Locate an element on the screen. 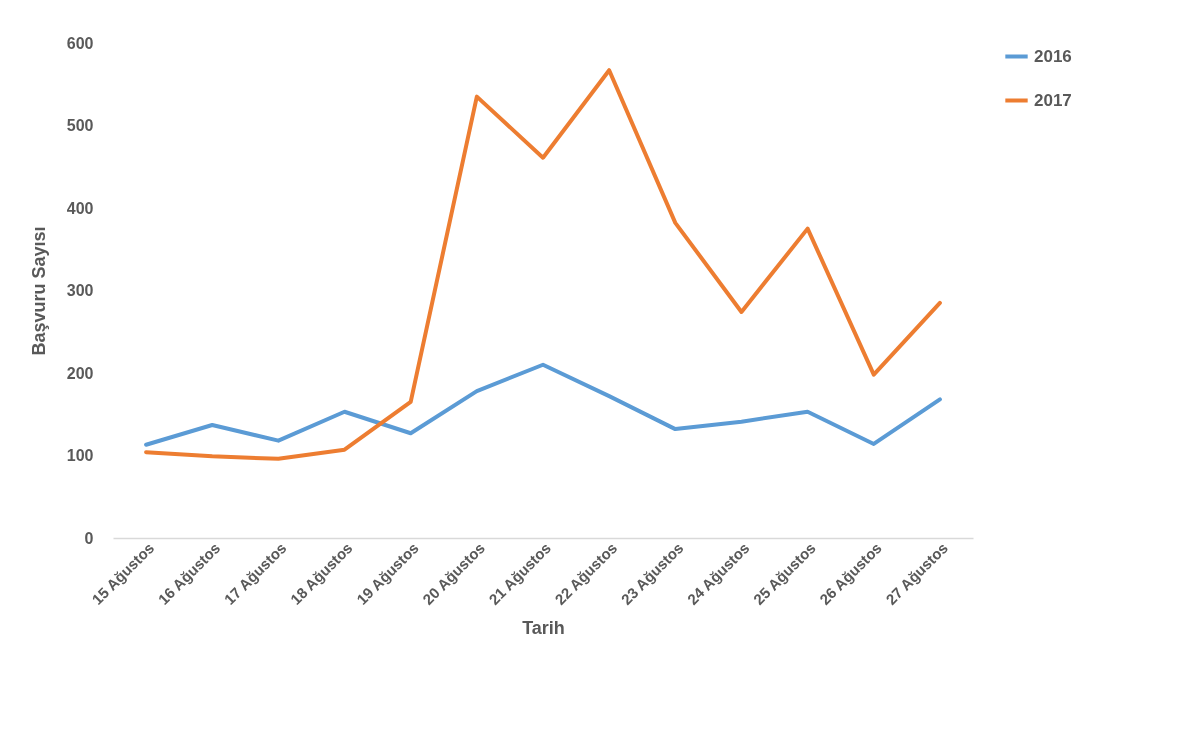  y-axis-title: Başvuru Sayısı is located at coordinates (38, 291).